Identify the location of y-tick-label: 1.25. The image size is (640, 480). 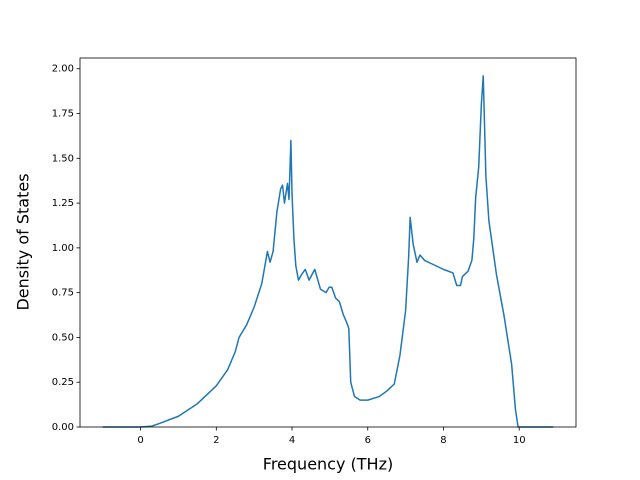
(63, 203).